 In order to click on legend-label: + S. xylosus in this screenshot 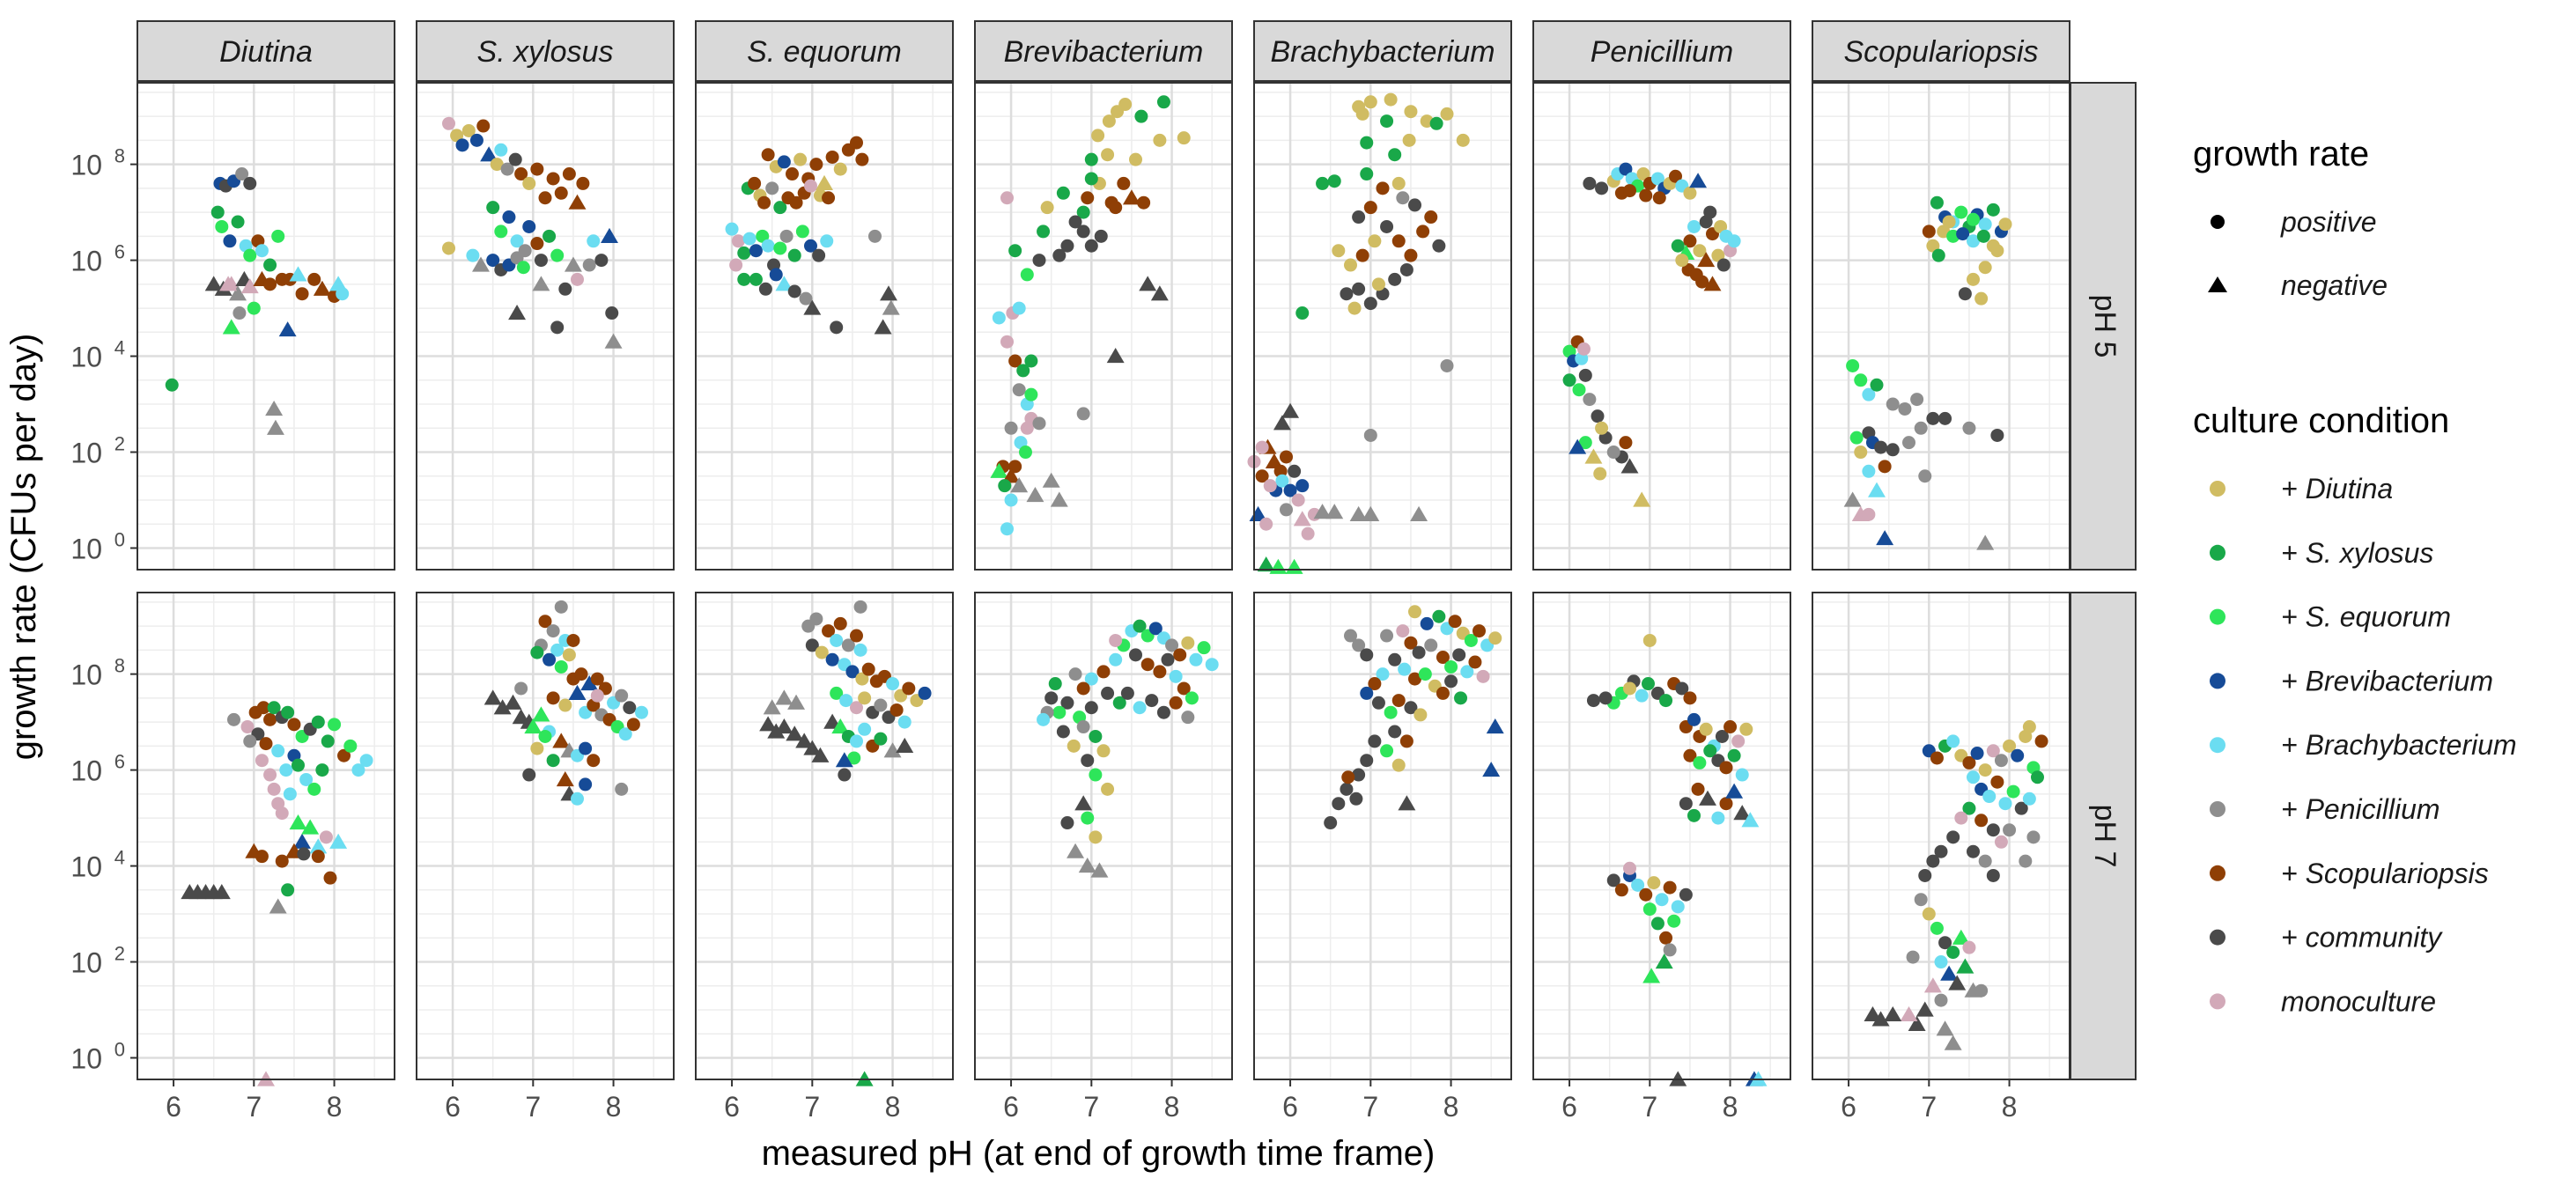, I will do `click(2357, 553)`.